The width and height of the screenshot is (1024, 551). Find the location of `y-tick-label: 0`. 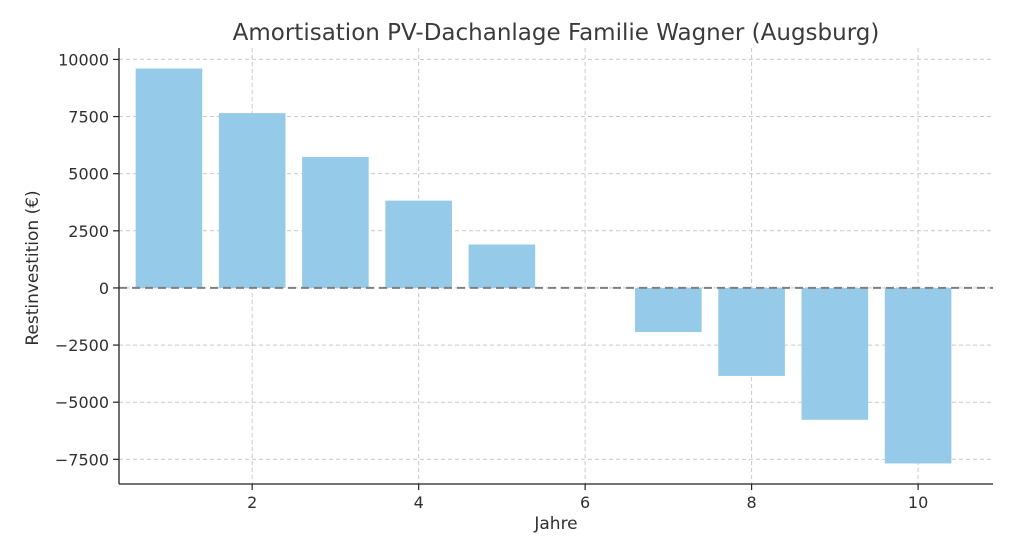

y-tick-label: 0 is located at coordinates (104, 288).